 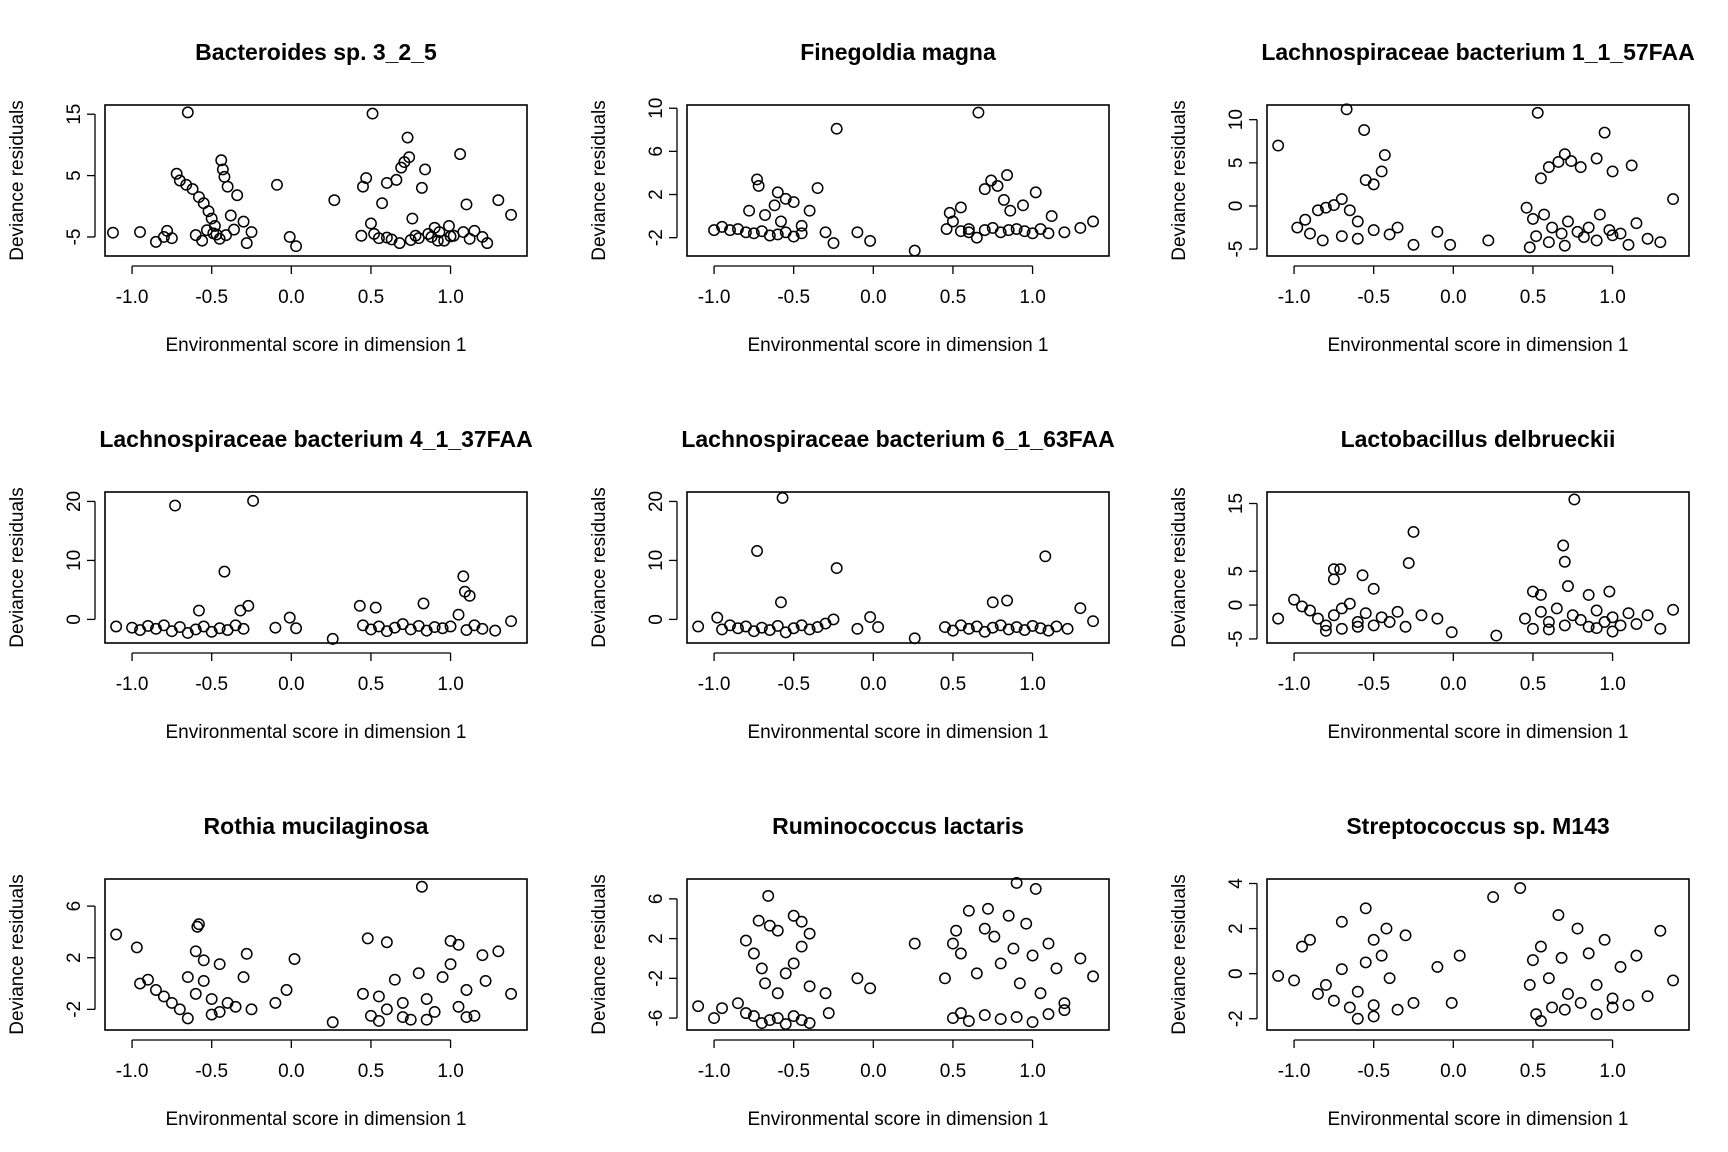 I want to click on panel-4-title: Lachnospiraceae bacterium 4_1_37FAA, so click(x=315, y=439).